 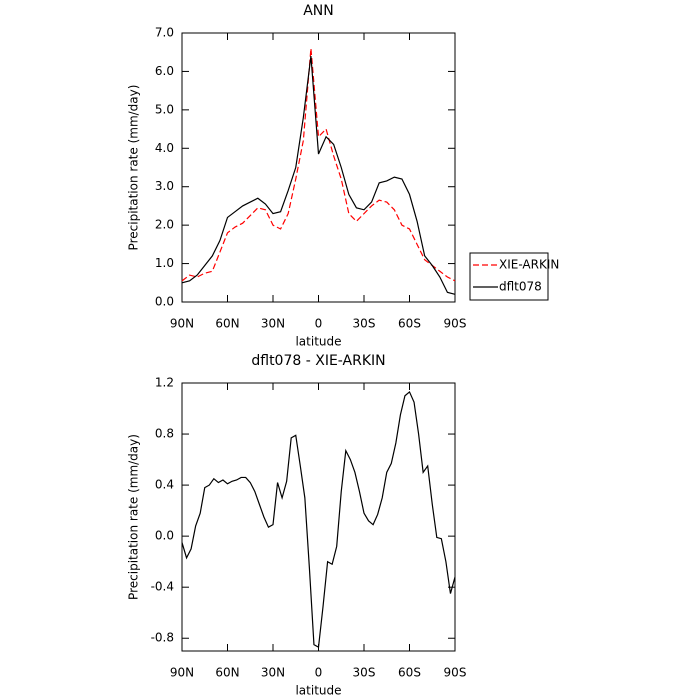 What do you see at coordinates (164, 186) in the screenshot?
I see `y-tick-label: 3.0` at bounding box center [164, 186].